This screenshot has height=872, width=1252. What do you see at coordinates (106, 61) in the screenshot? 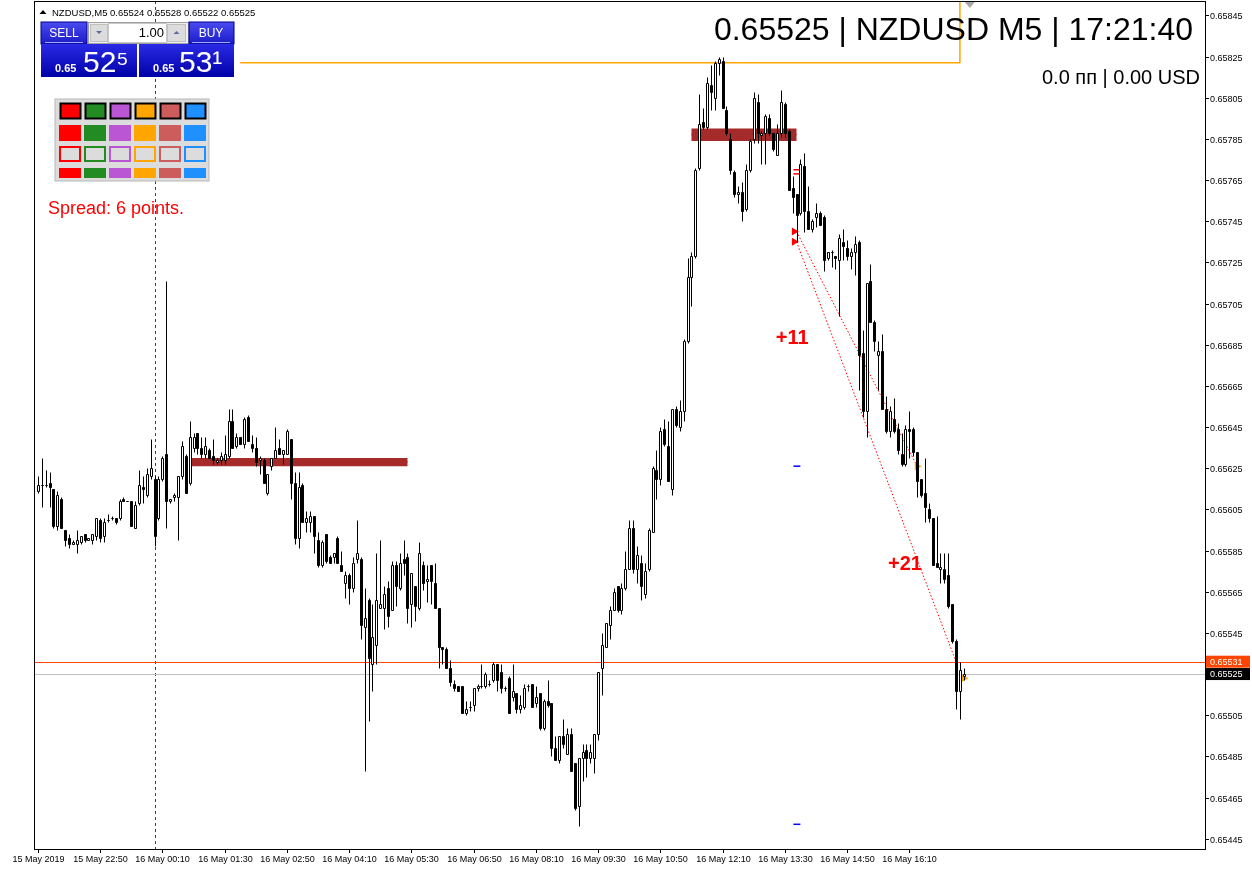
I see `annotation: 52⁵` at bounding box center [106, 61].